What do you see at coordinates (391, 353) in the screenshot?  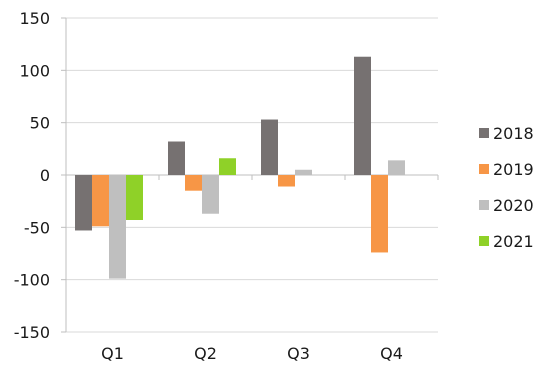 I see `x-tick-label: Q4` at bounding box center [391, 353].